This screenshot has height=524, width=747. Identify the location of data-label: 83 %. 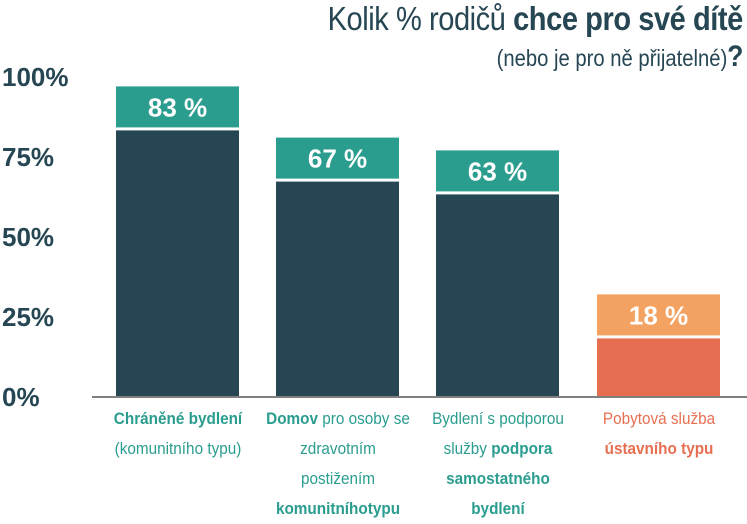
(177, 107).